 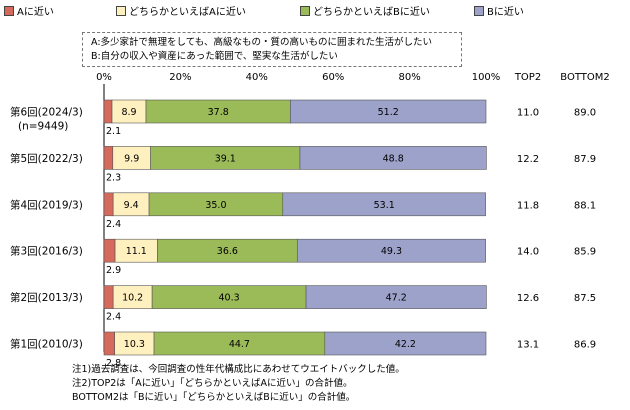 I want to click on legend-label-lean-a: どちらかといえばAに近い, so click(x=187, y=12).